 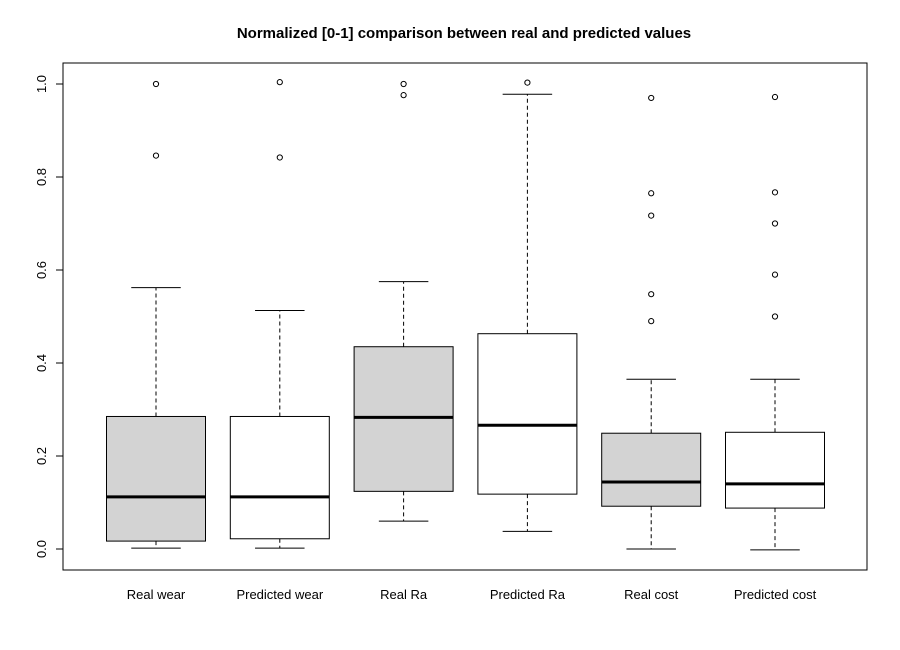 I want to click on x-category-label: Real Ra, so click(x=404, y=594).